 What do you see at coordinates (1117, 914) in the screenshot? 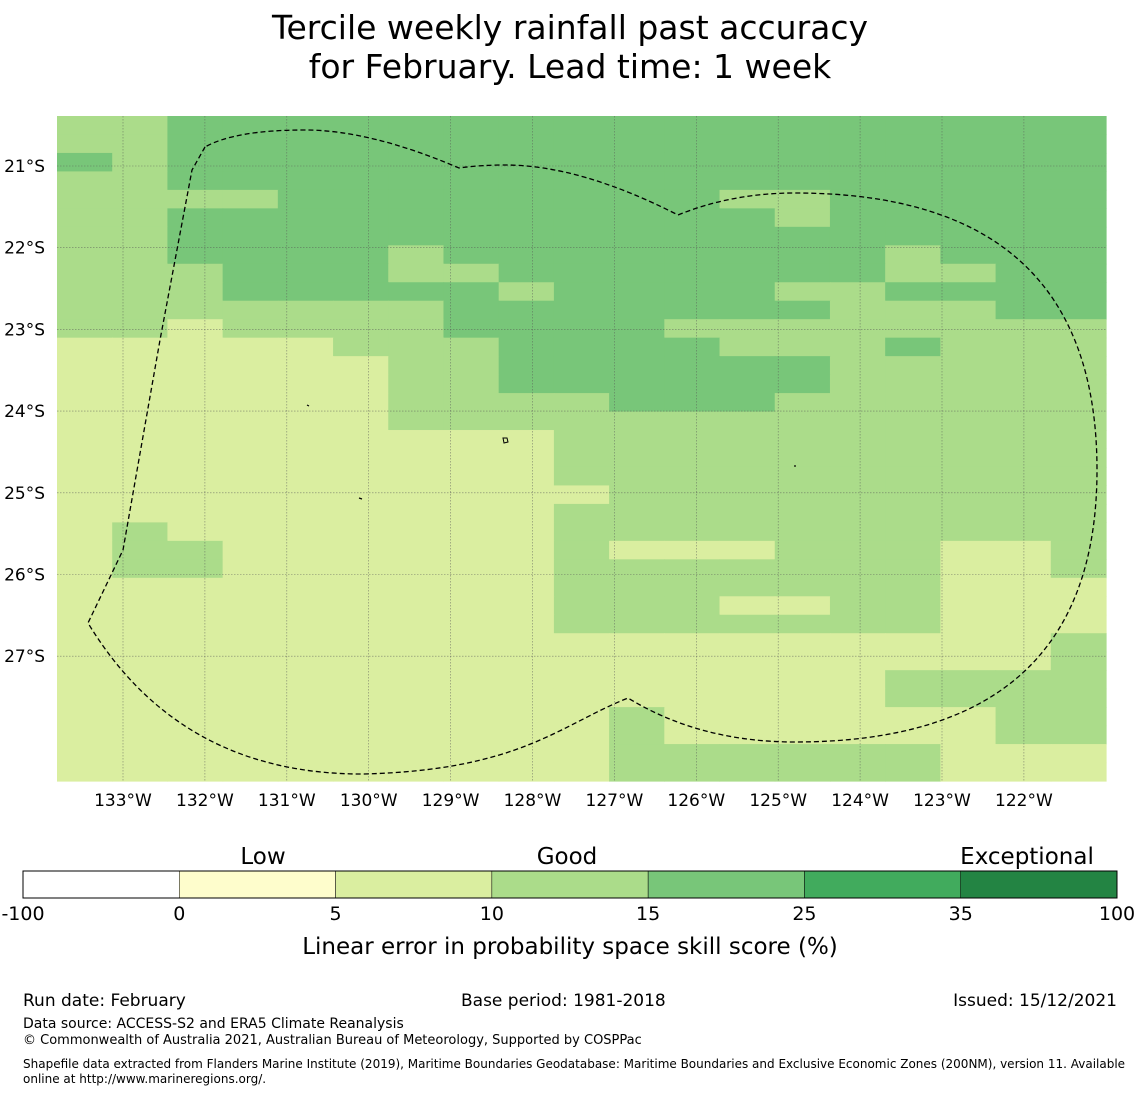
I see `colorbar-tick-label: 100` at bounding box center [1117, 914].